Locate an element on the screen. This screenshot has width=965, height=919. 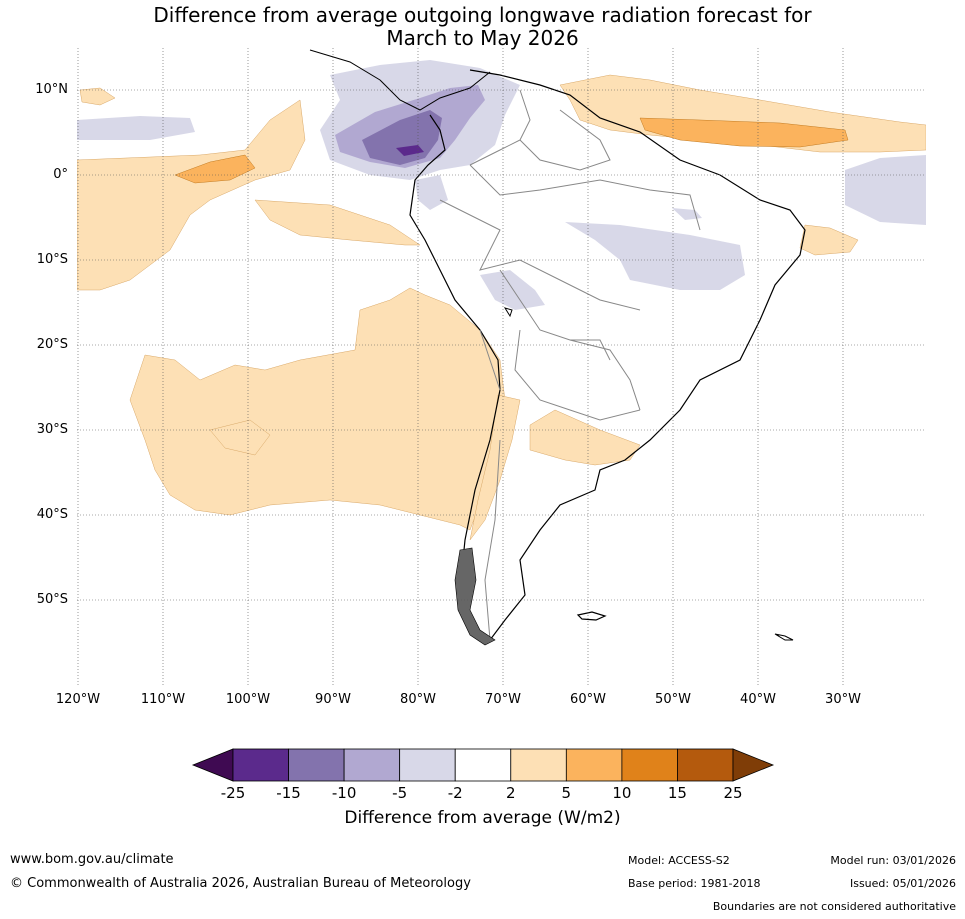
lon-label-100w: 100°W is located at coordinates (248, 699).